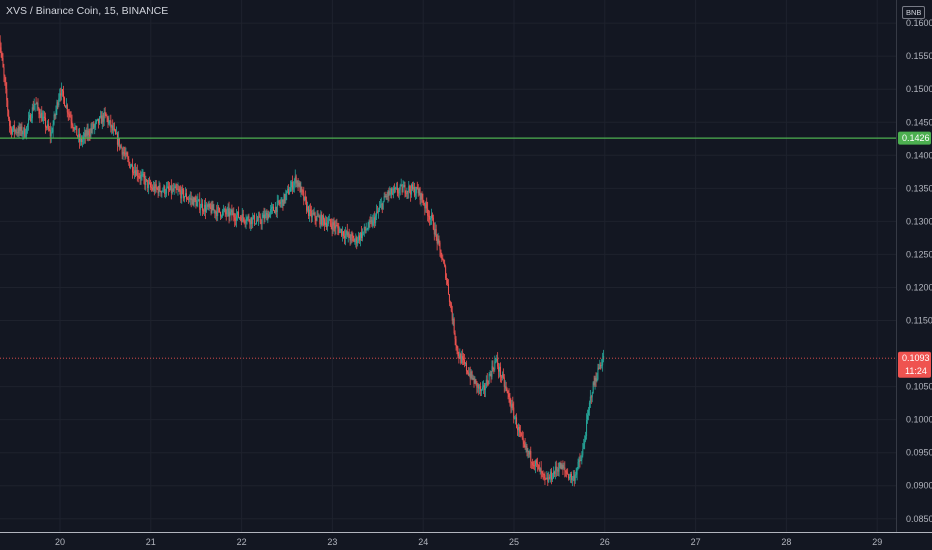 Image resolution: width=932 pixels, height=550 pixels. I want to click on price-tick-label: 0.0850, so click(919, 519).